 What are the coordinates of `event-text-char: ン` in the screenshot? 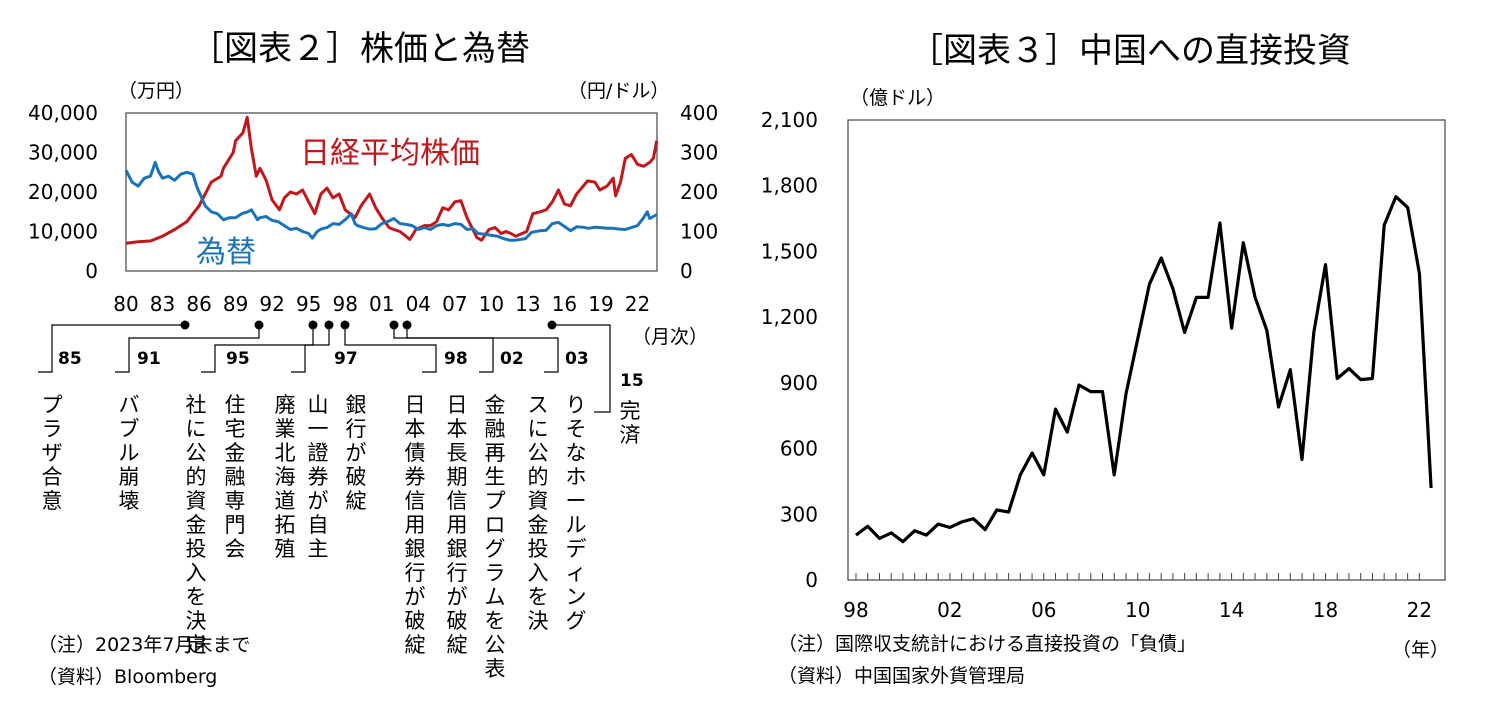 It's located at (576, 597).